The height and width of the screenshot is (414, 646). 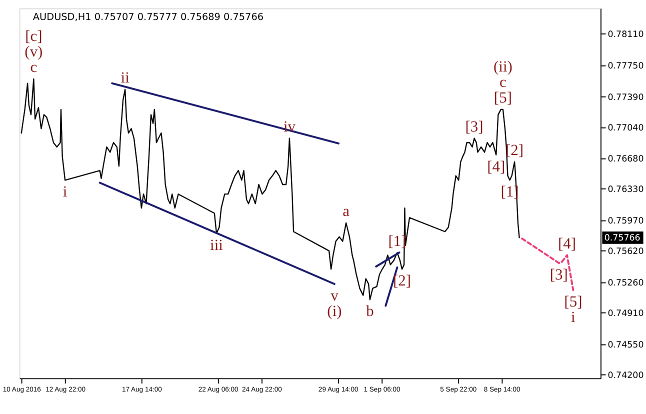 What do you see at coordinates (622, 239) in the screenshot?
I see `text: 0.75766` at bounding box center [622, 239].